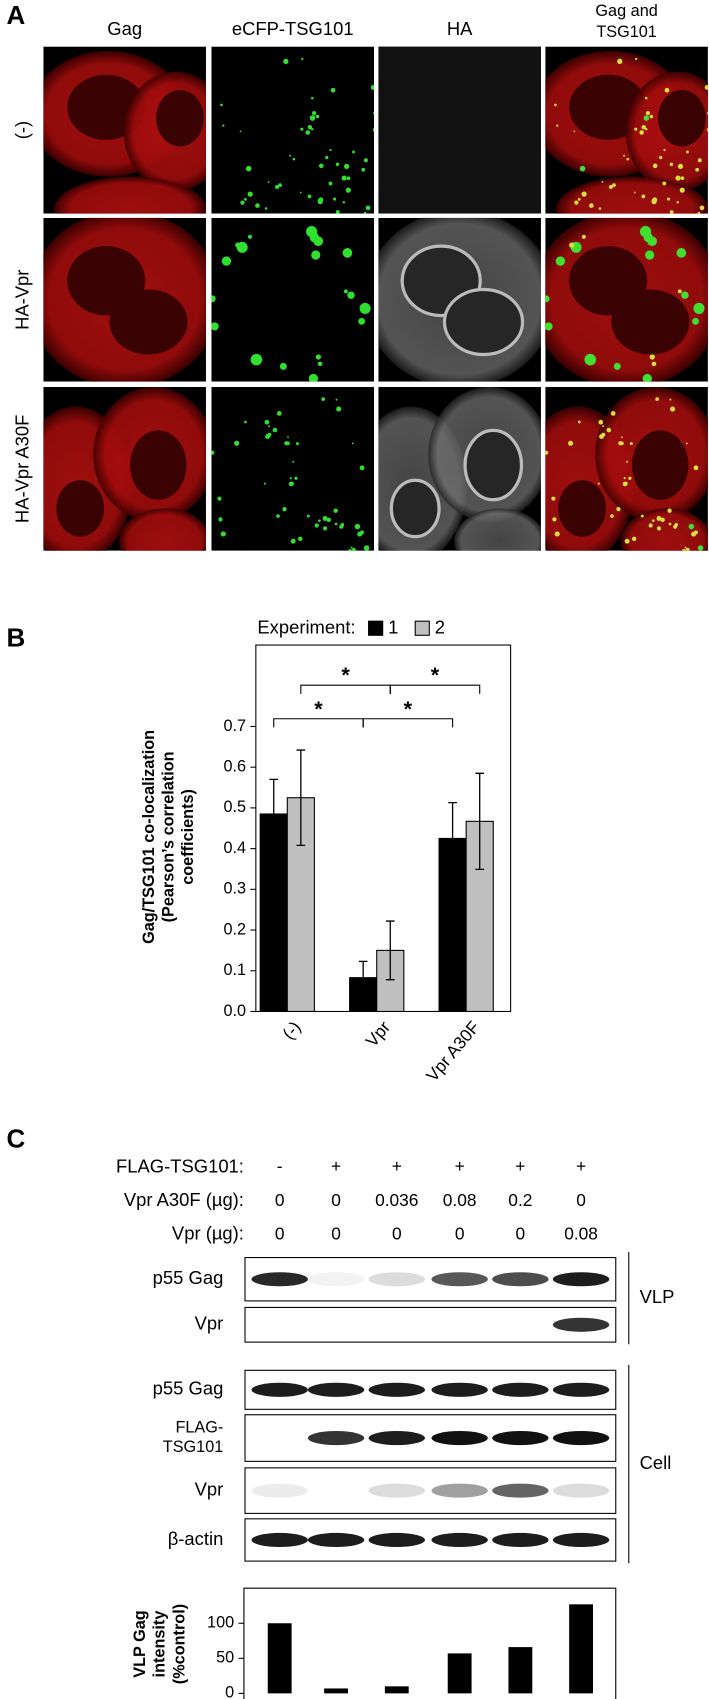  What do you see at coordinates (209, 1488) in the screenshot?
I see `blot-label: Vpr` at bounding box center [209, 1488].